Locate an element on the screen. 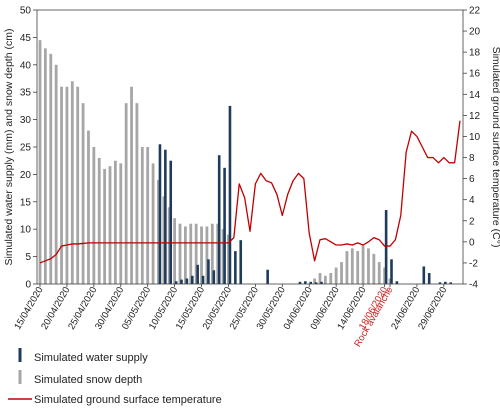  y-right-tick-label: -4 is located at coordinates (473, 285).